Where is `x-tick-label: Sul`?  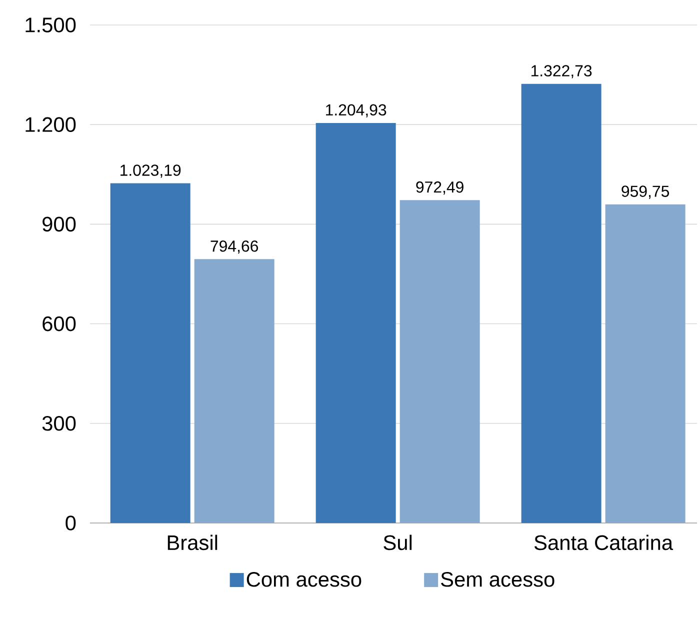
x-tick-label: Sul is located at coordinates (398, 542).